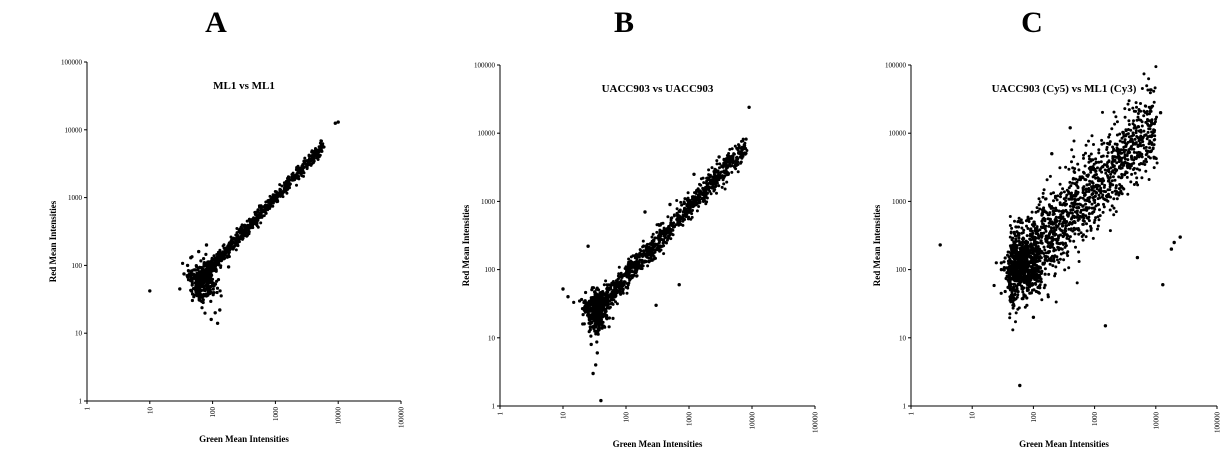 The height and width of the screenshot is (453, 1220). Describe the element at coordinates (501, 414) in the screenshot. I see `x-tick-label: 1` at that location.